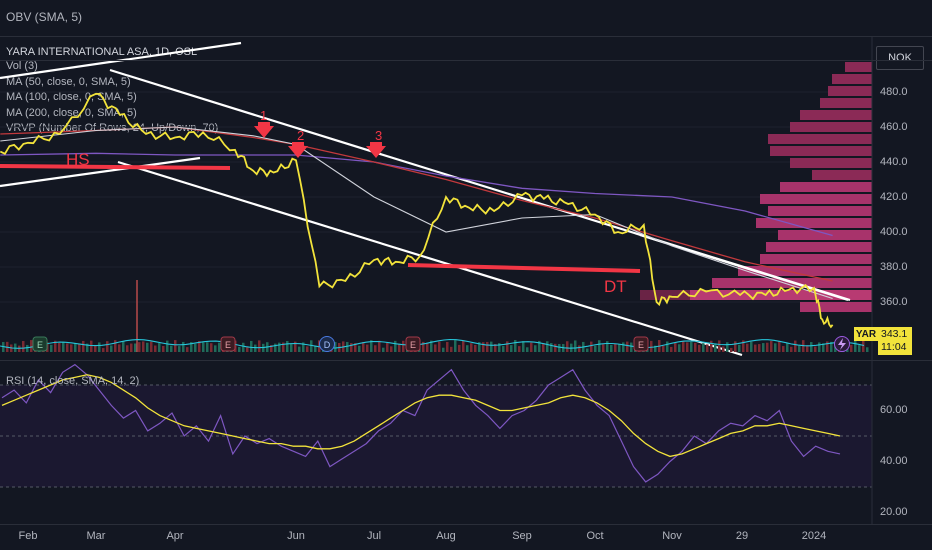 This screenshot has height=550, width=932. I want to click on support-lines, so click(320, 218).